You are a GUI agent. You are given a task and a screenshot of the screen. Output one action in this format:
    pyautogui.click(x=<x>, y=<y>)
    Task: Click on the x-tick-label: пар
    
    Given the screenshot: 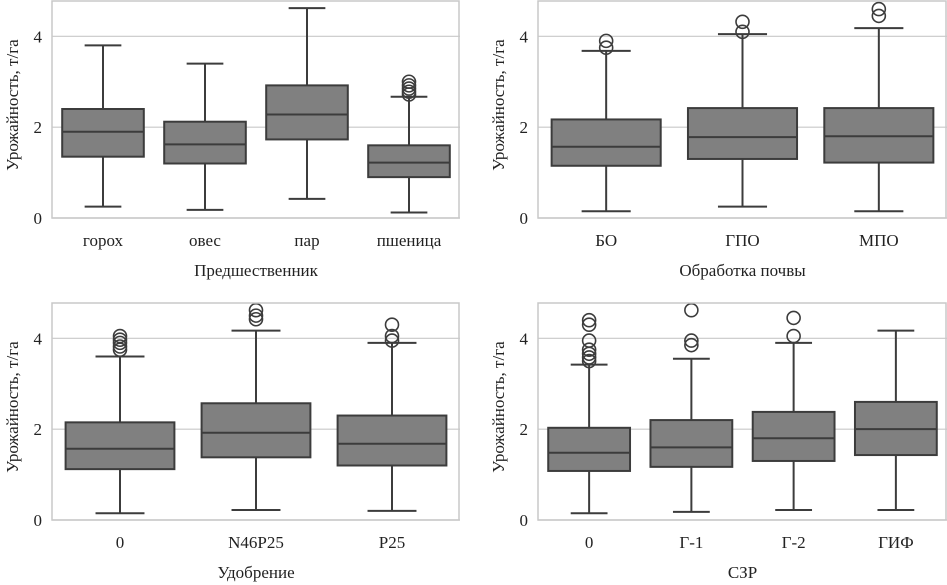 What is the action you would take?
    pyautogui.click(x=306, y=240)
    